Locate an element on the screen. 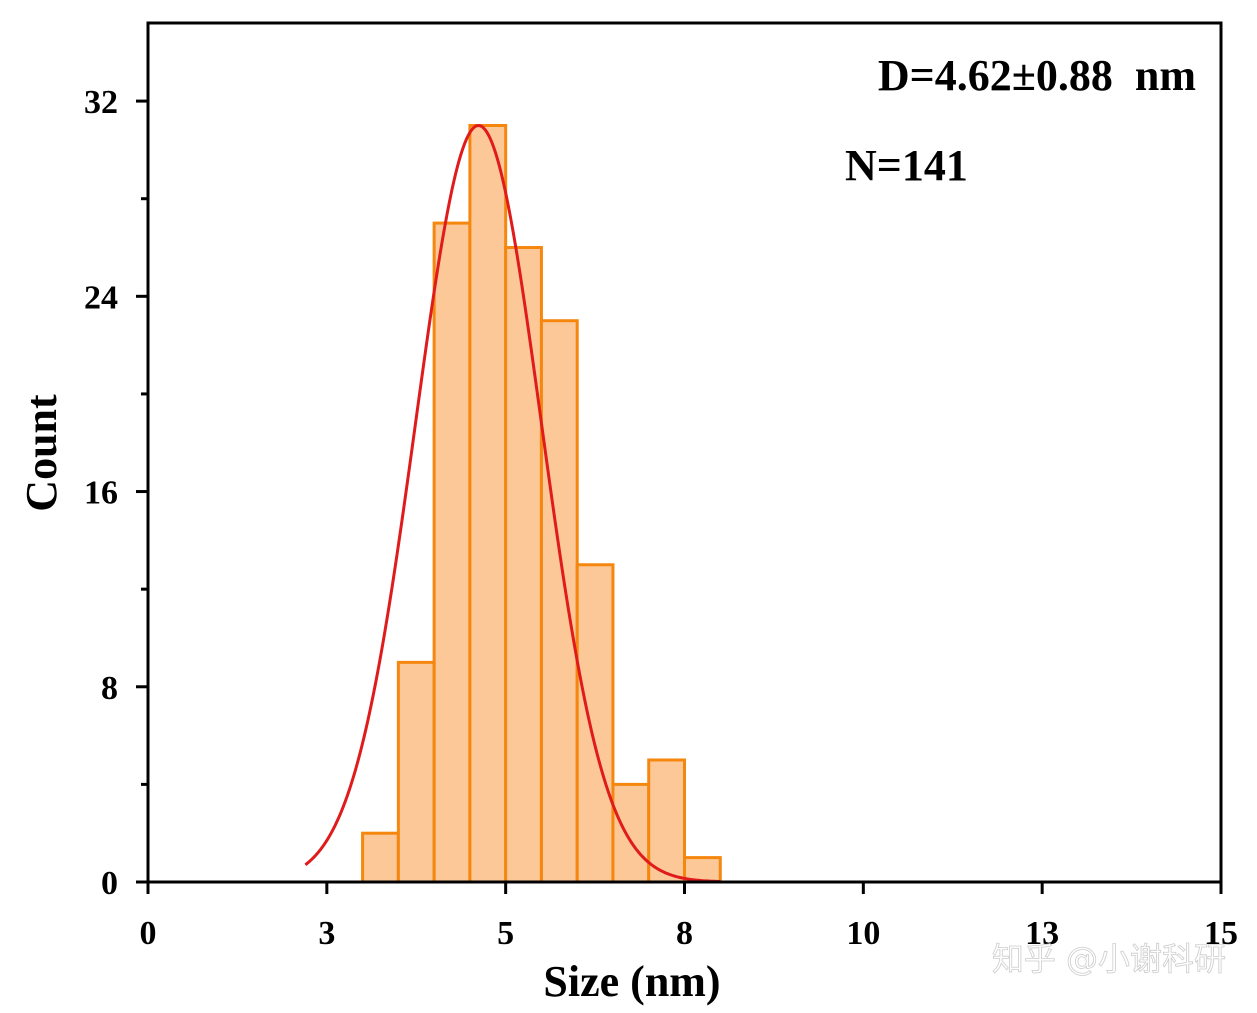  y-tick-label-0: 0 is located at coordinates (109, 883).